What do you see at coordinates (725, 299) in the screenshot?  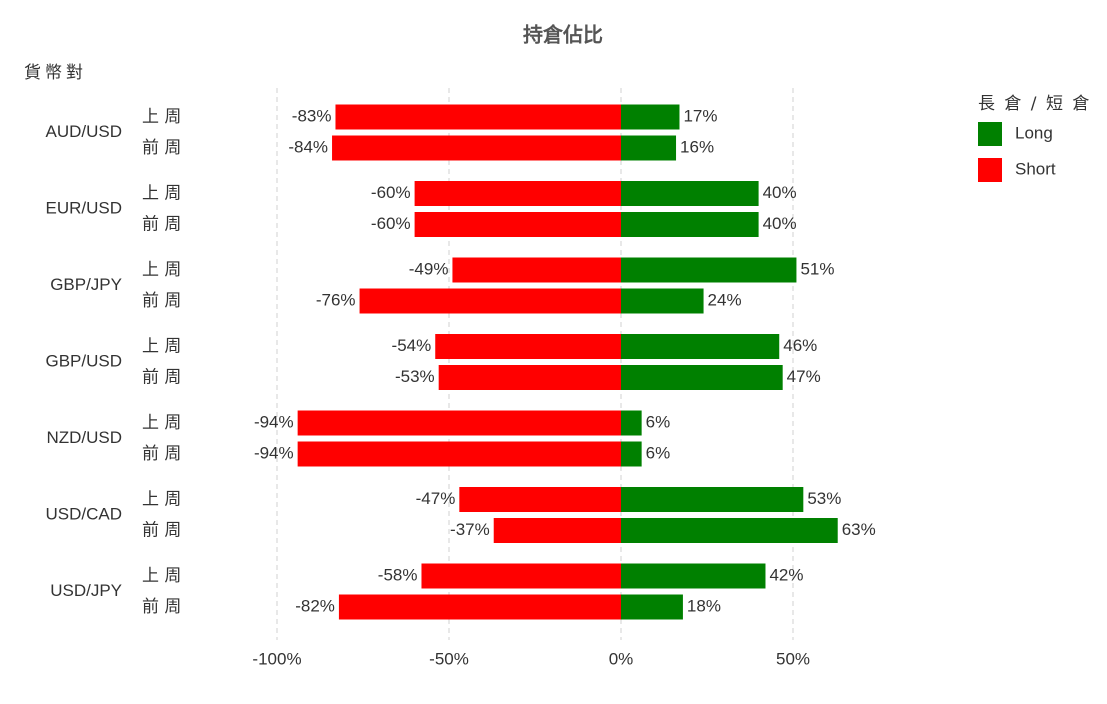 I see `value-label: 24%` at bounding box center [725, 299].